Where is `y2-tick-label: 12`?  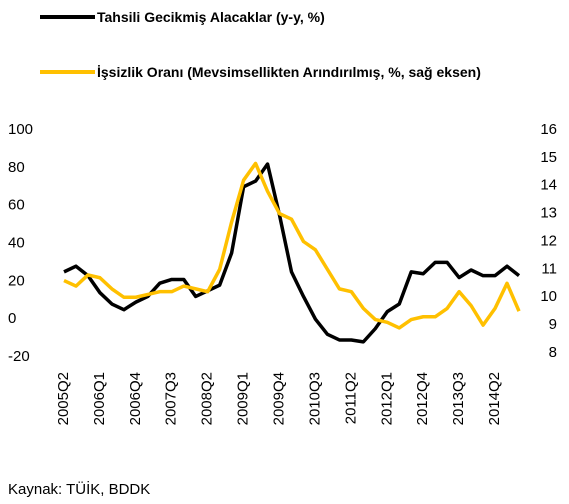 y2-tick-label: 12 is located at coordinates (548, 240).